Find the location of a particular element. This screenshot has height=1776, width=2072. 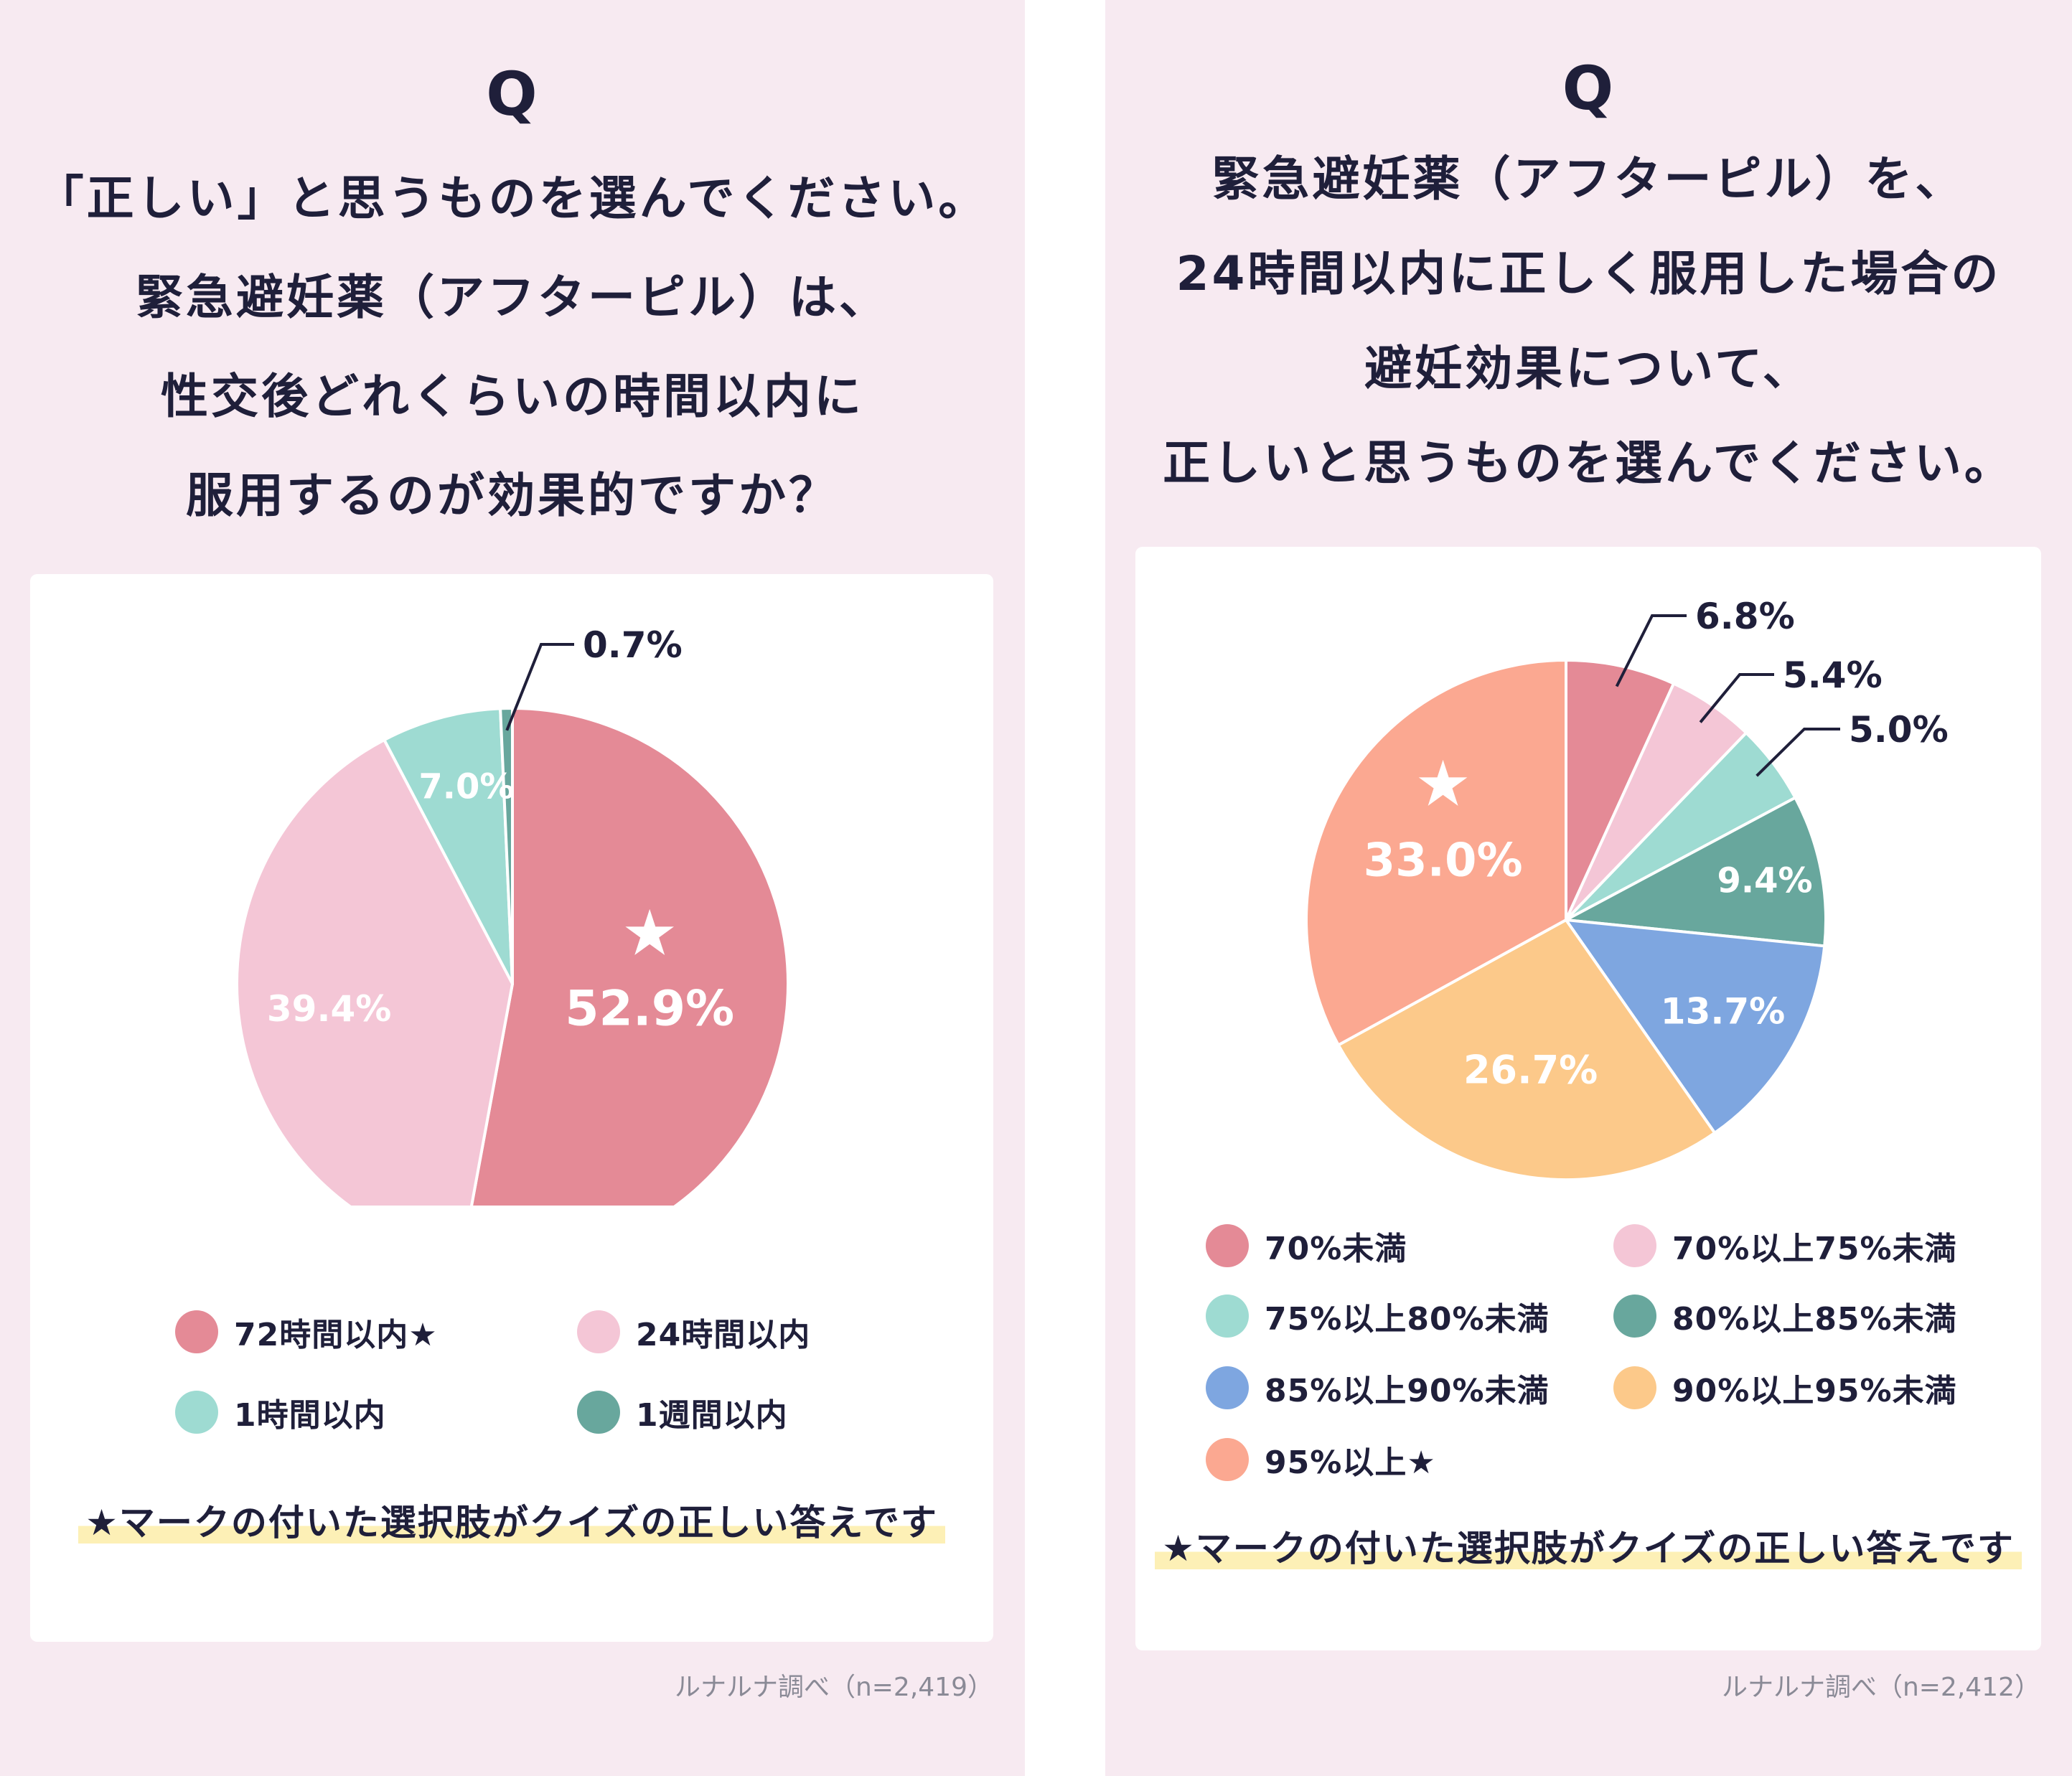

question-line: 服用するのが効果的ですか？ is located at coordinates (512, 495).